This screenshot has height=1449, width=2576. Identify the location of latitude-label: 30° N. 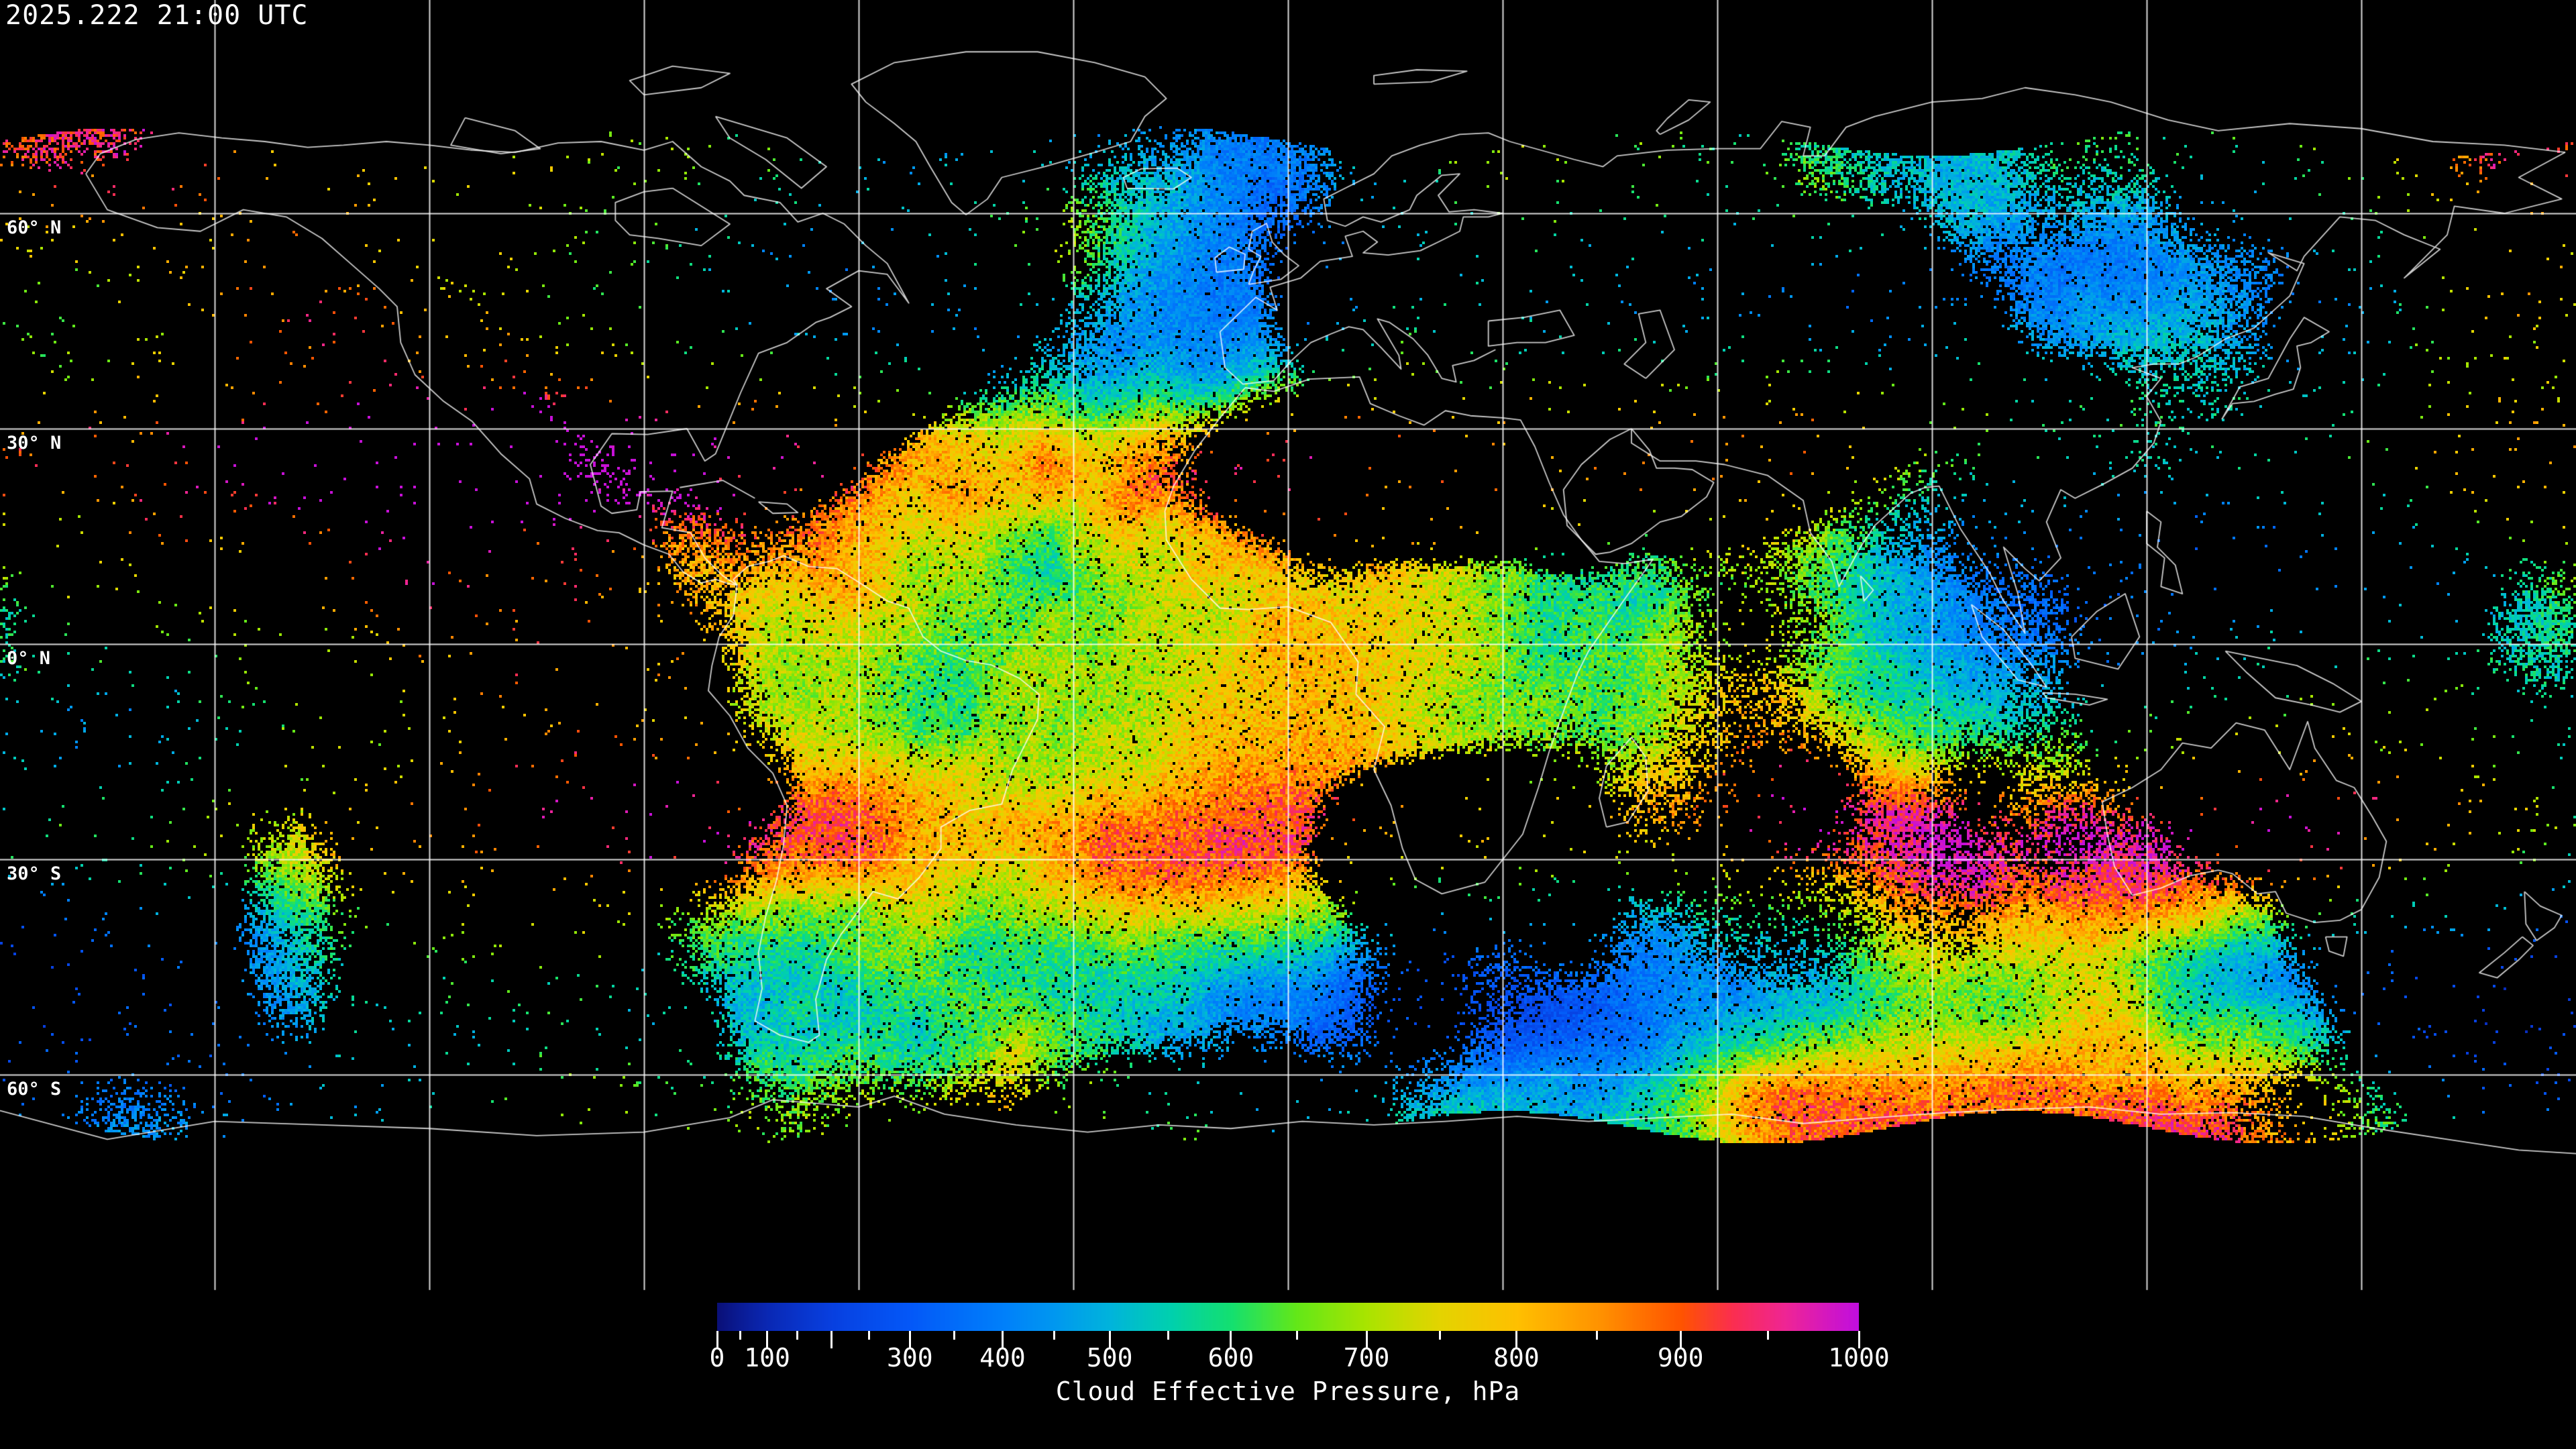
(34, 443).